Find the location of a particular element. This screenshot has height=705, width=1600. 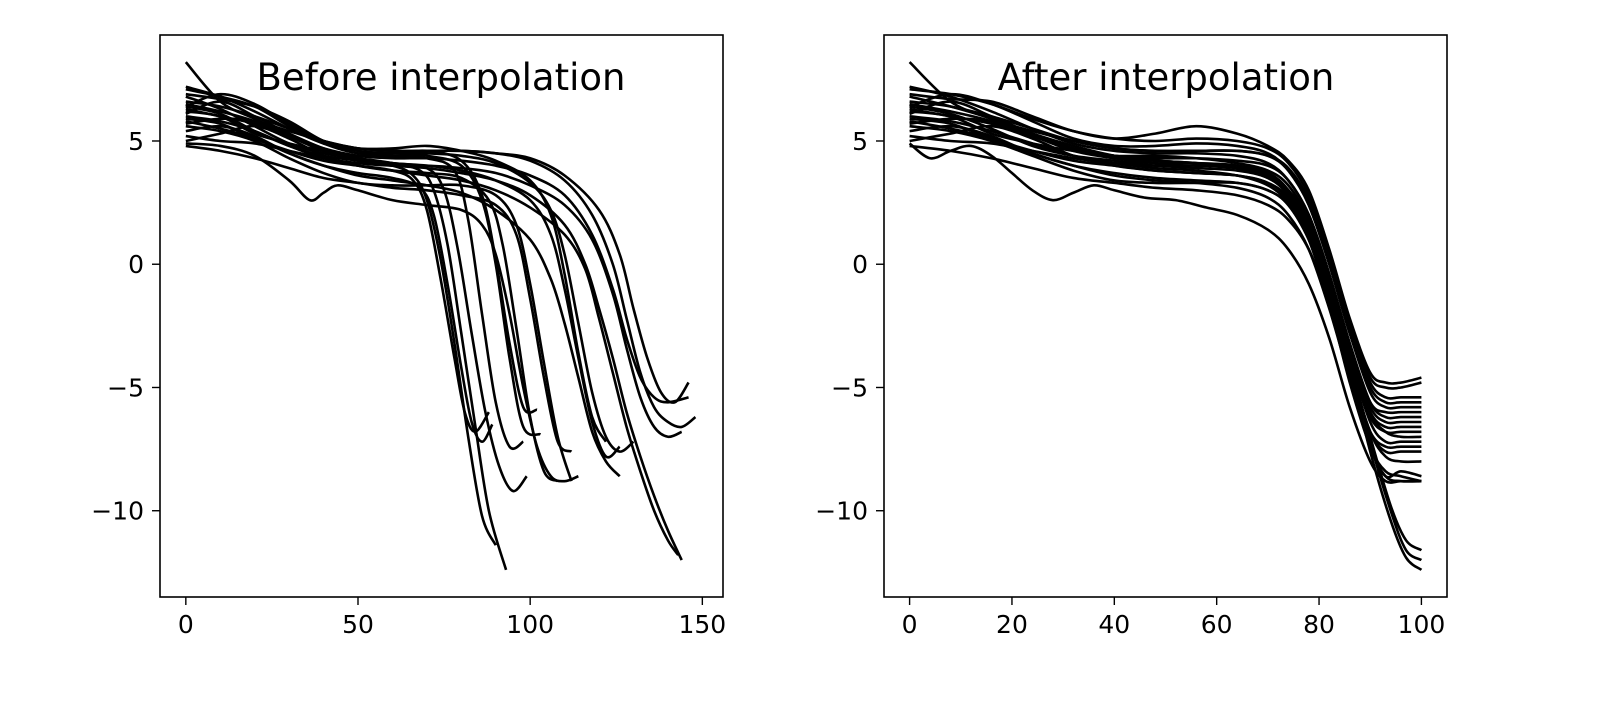

chart-title: After interpolation is located at coordinates (1166, 77).